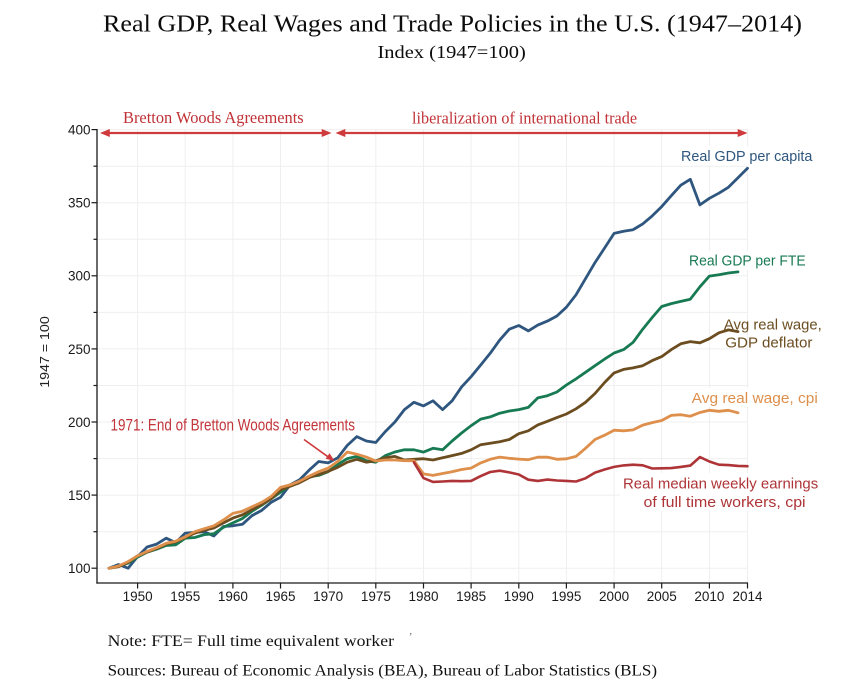 The width and height of the screenshot is (861, 696). What do you see at coordinates (79, 568) in the screenshot?
I see `svg-text: 100` at bounding box center [79, 568].